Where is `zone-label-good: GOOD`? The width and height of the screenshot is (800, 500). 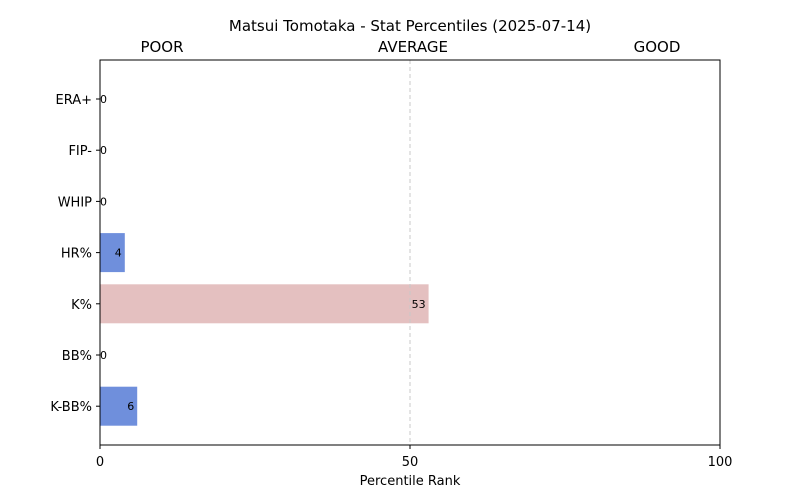 zone-label-good: GOOD is located at coordinates (657, 47).